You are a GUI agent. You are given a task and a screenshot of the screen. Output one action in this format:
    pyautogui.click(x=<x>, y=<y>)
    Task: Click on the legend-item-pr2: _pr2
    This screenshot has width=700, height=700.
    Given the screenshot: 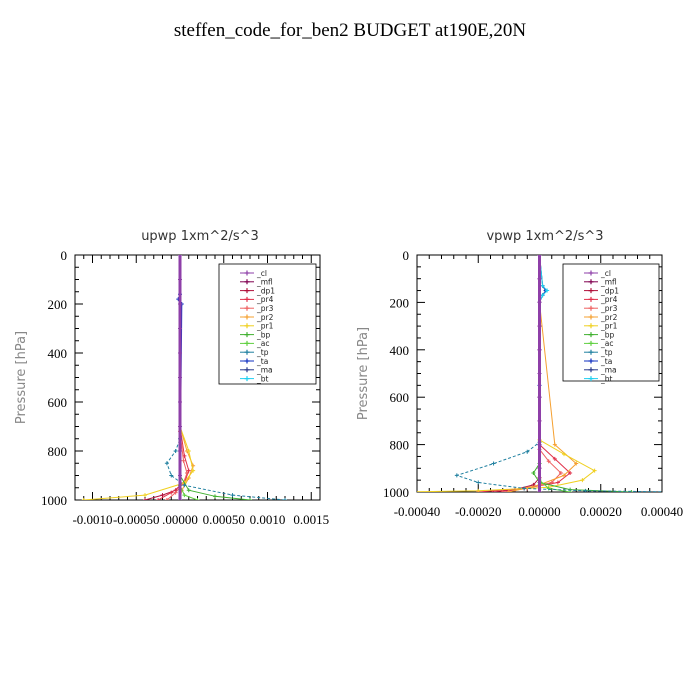 What is the action you would take?
    pyautogui.click(x=601, y=317)
    